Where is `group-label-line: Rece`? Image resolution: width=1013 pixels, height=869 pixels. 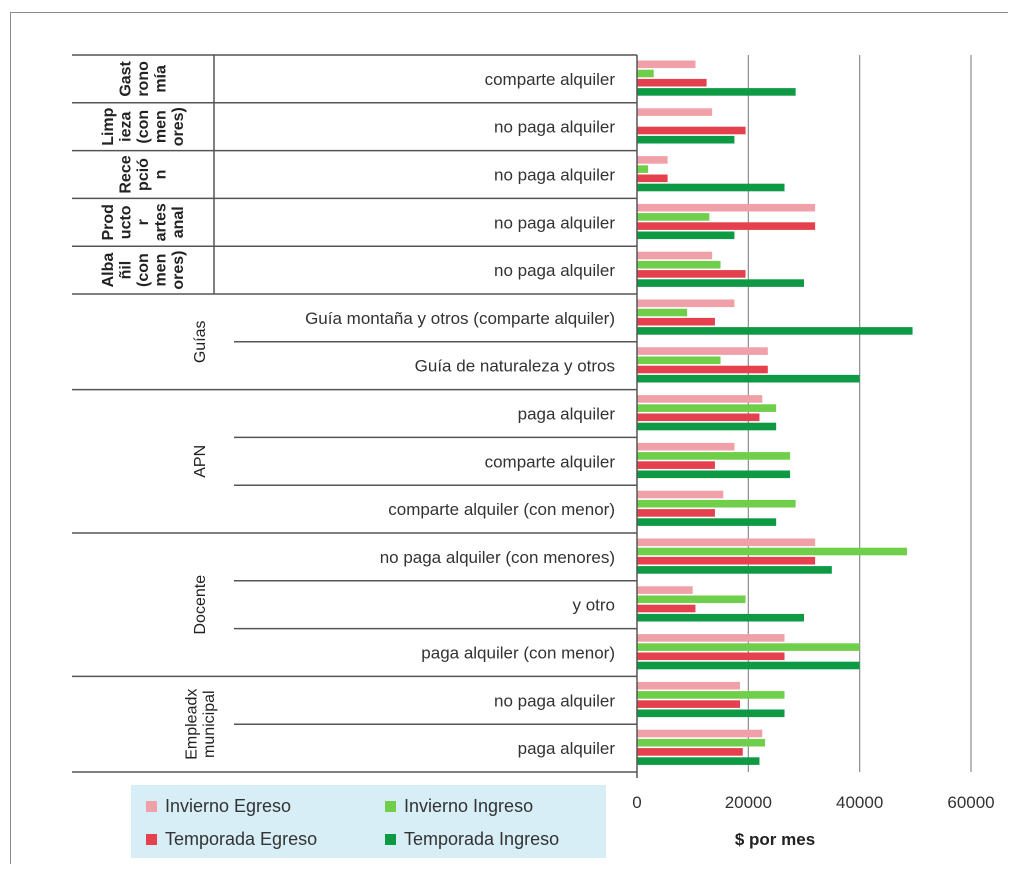 group-label-line: Rece is located at coordinates (126, 174).